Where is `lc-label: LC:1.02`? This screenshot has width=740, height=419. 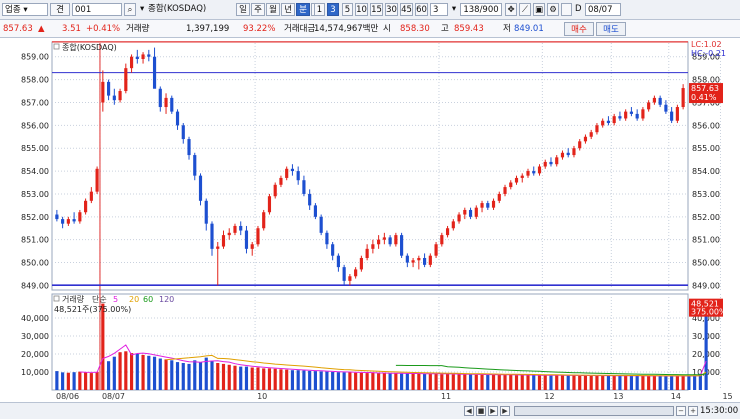
lc-label: LC:1.02 is located at coordinates (706, 44).